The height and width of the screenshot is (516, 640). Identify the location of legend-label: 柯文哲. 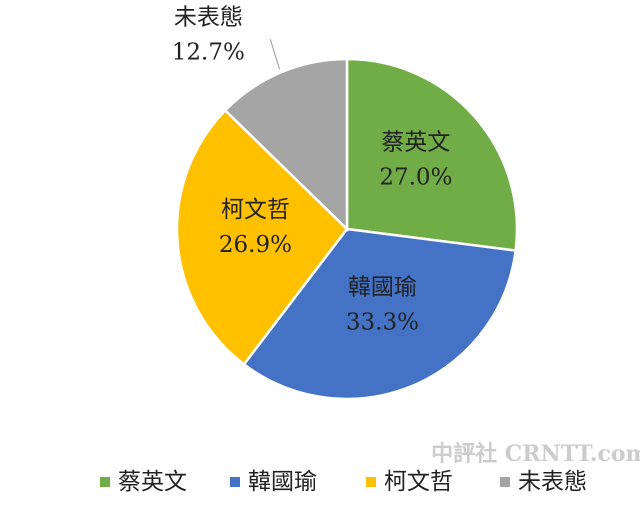
(418, 482).